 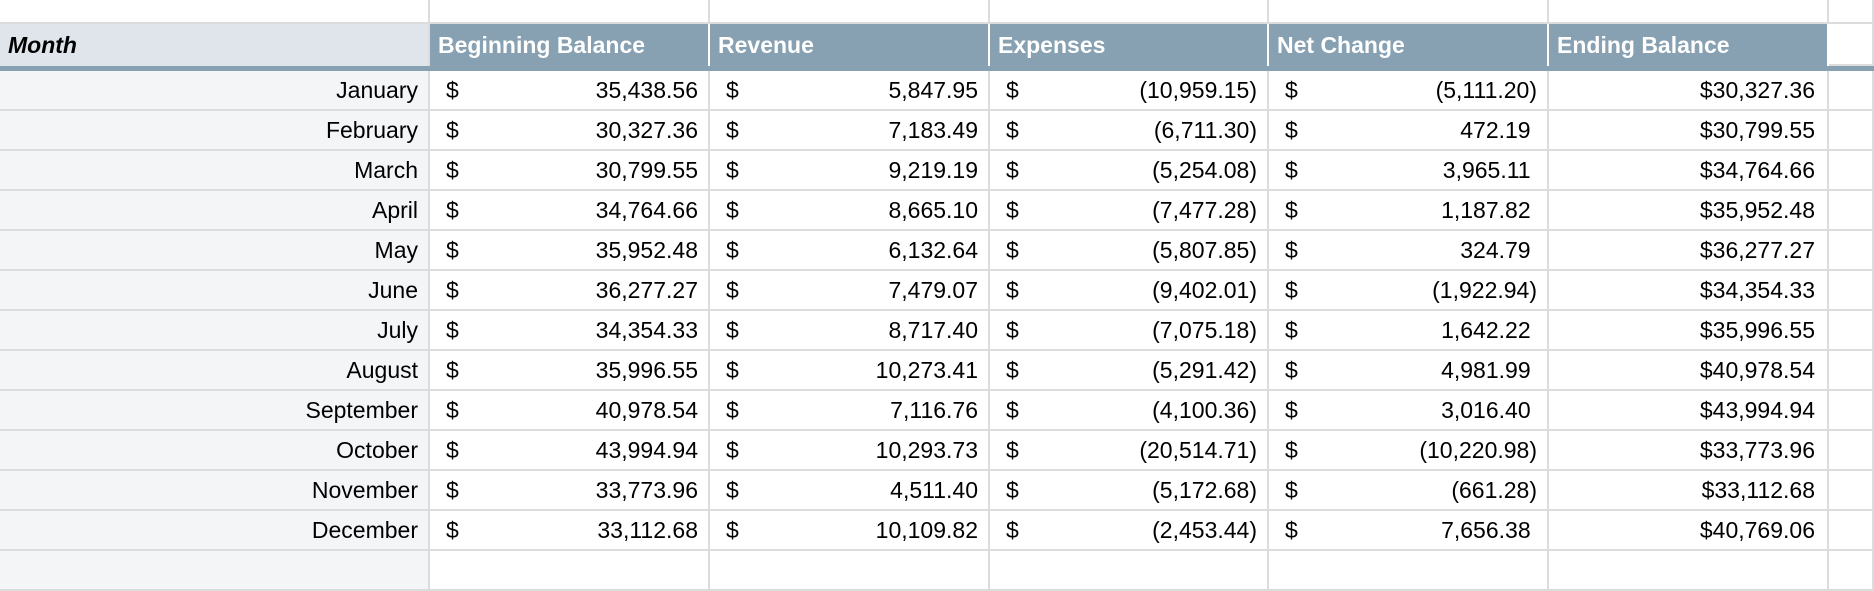 What do you see at coordinates (1409, 211) in the screenshot?
I see `net-change-cell: $1,187.82` at bounding box center [1409, 211].